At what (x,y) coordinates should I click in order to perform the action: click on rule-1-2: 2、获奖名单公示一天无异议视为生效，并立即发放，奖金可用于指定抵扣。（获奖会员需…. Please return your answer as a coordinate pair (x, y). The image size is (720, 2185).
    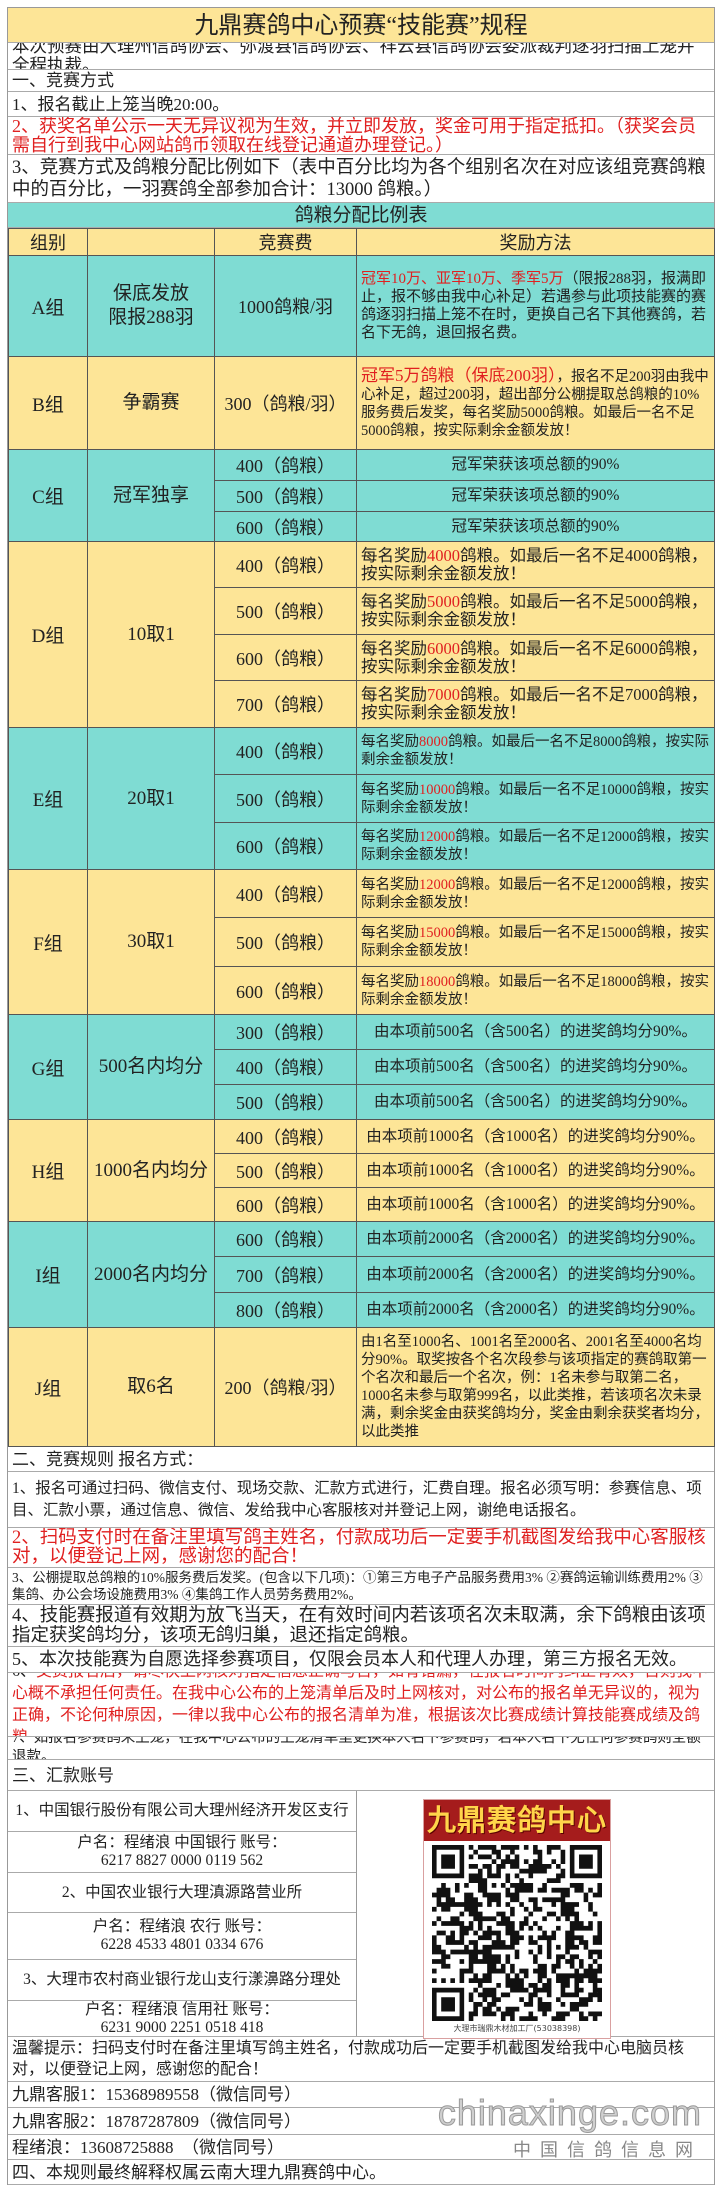
    Looking at the image, I should click on (361, 136).